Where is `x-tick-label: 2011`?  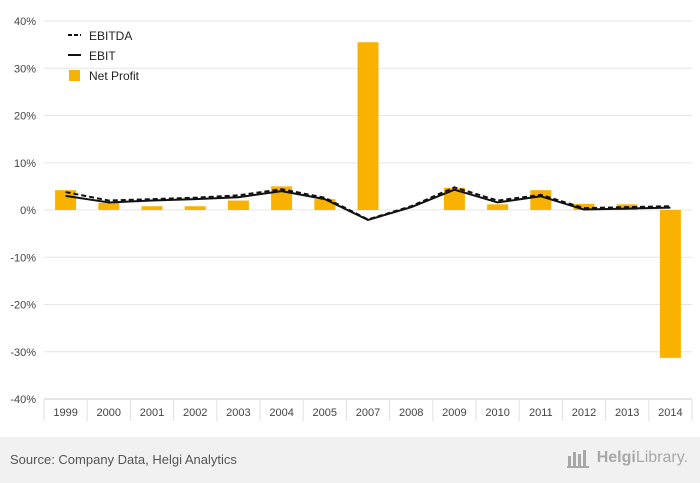
x-tick-label: 2011 is located at coordinates (541, 413).